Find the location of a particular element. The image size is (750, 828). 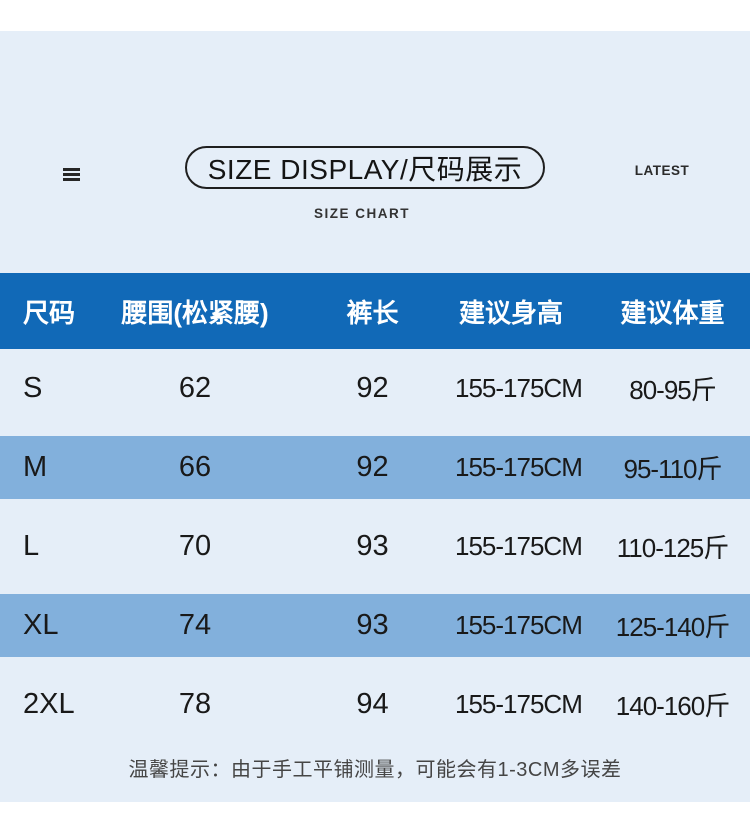

column-header: 尺码 is located at coordinates (49, 312).